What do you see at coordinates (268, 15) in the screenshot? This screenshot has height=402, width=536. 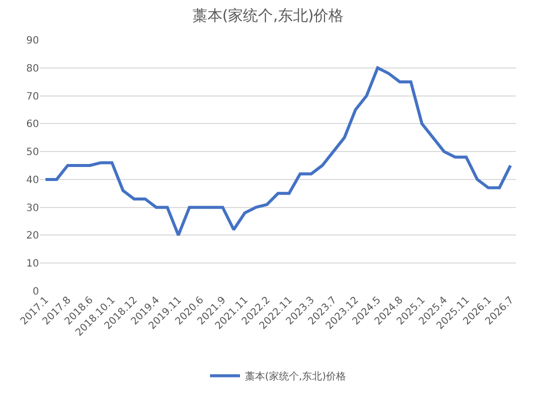 I see `chart-title: 藁本(家统个,东北)价格` at bounding box center [268, 15].